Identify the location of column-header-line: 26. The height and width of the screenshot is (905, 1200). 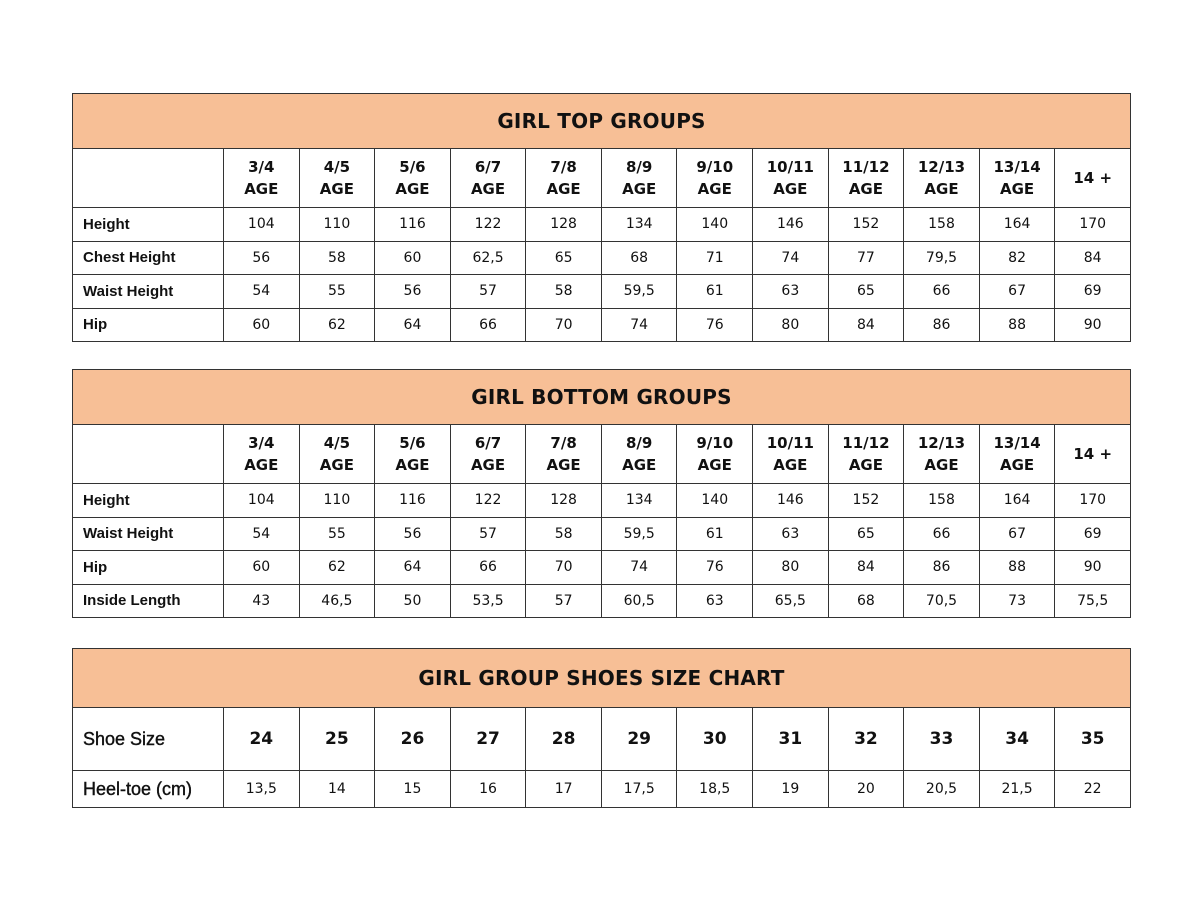
(412, 739).